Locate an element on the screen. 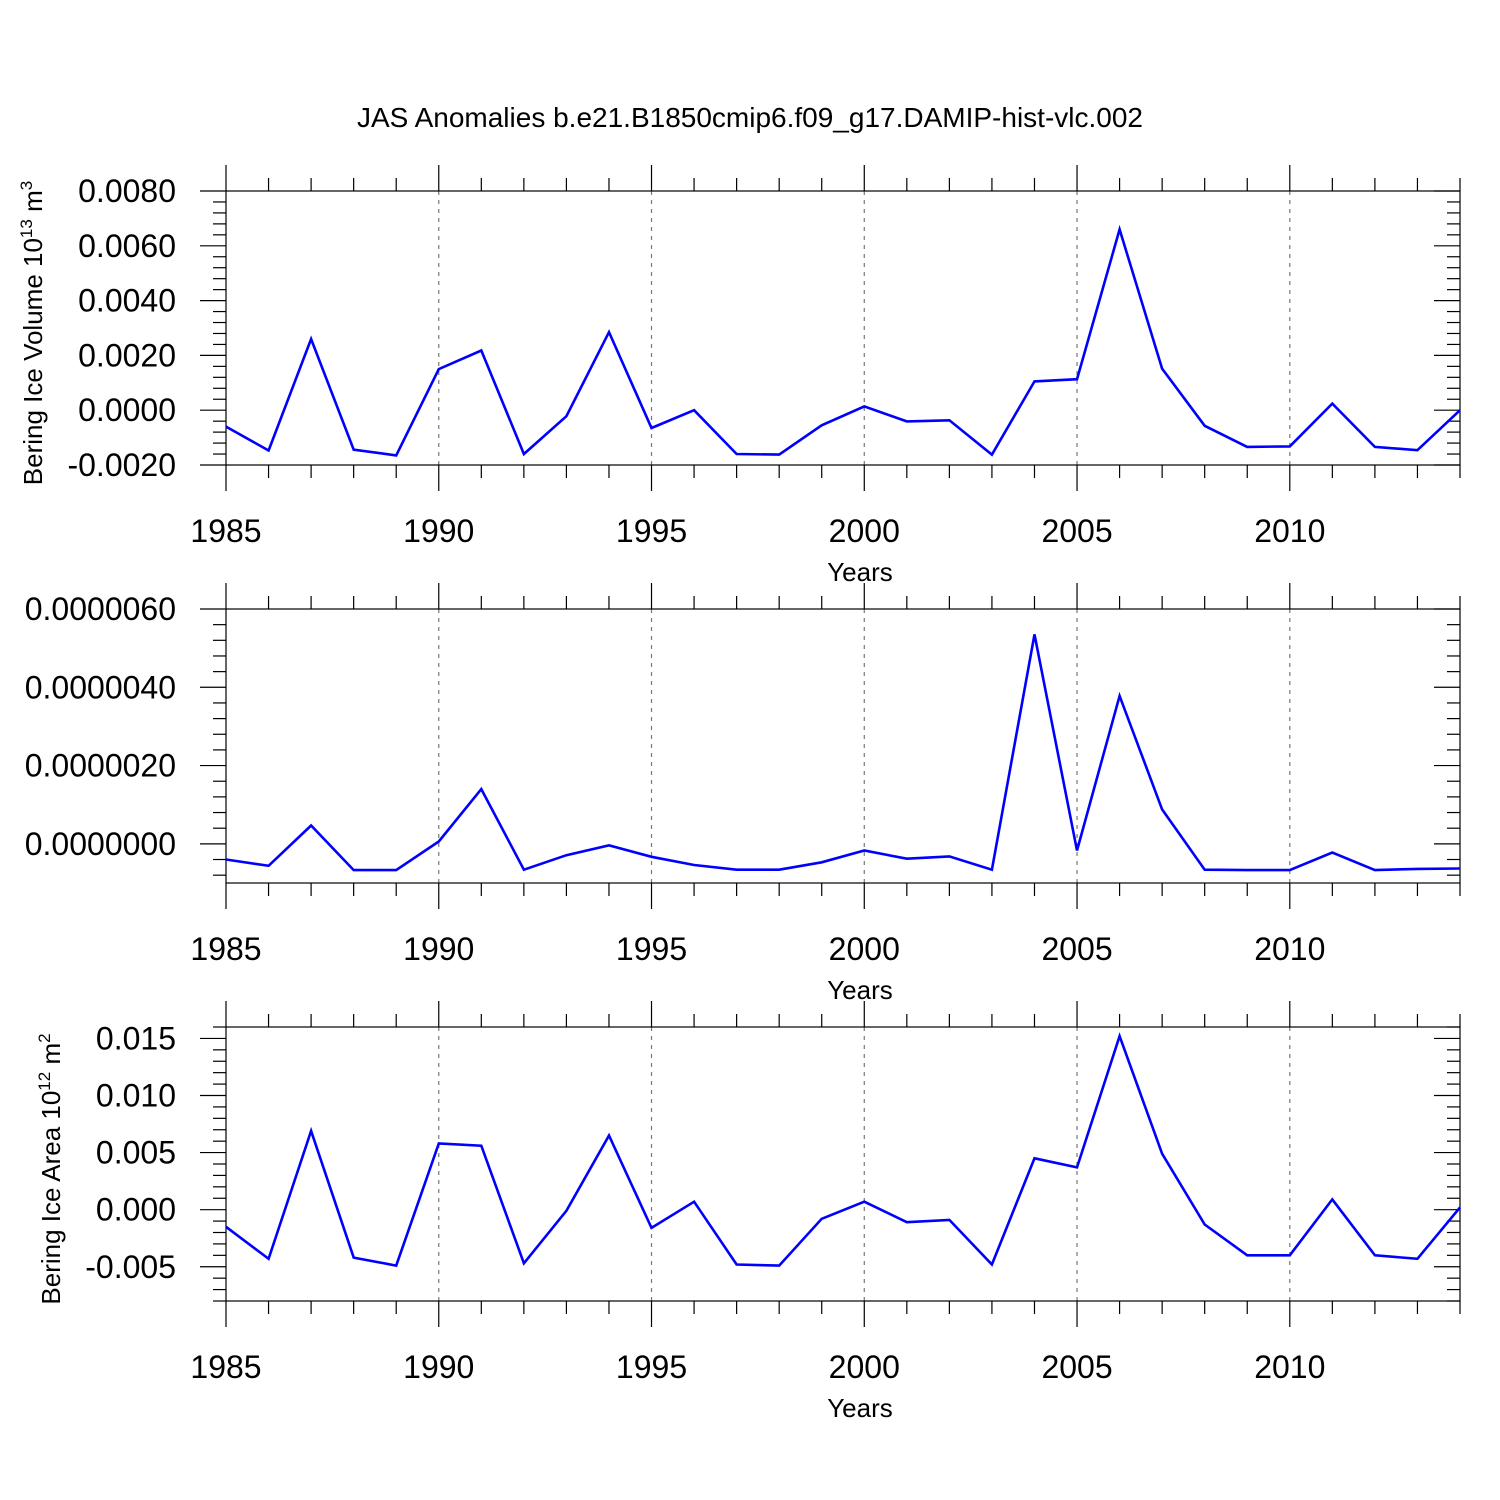 Image resolution: width=1500 pixels, height=1500 pixels. y-tick-label: 0.0080 is located at coordinates (127, 191).